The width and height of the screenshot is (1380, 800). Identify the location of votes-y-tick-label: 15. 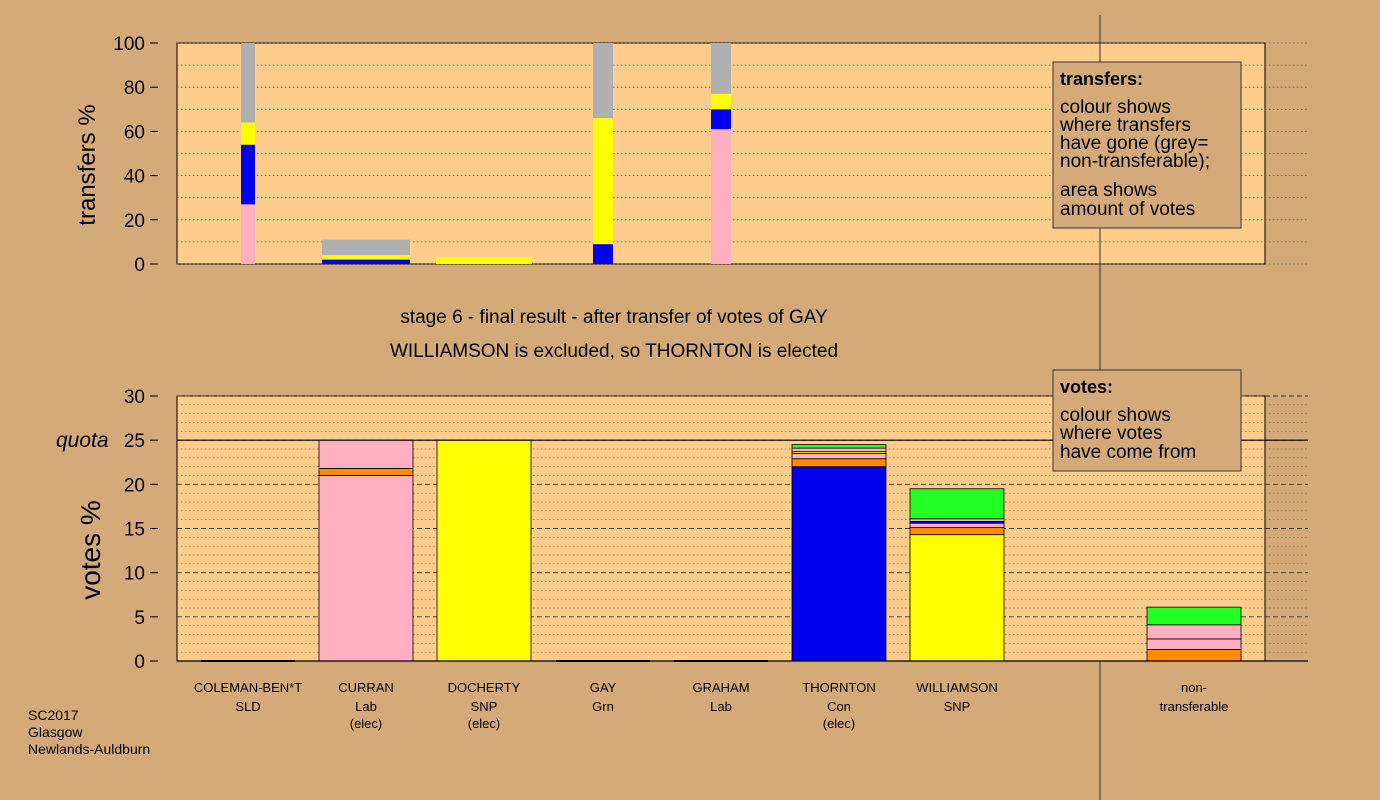
(134, 530).